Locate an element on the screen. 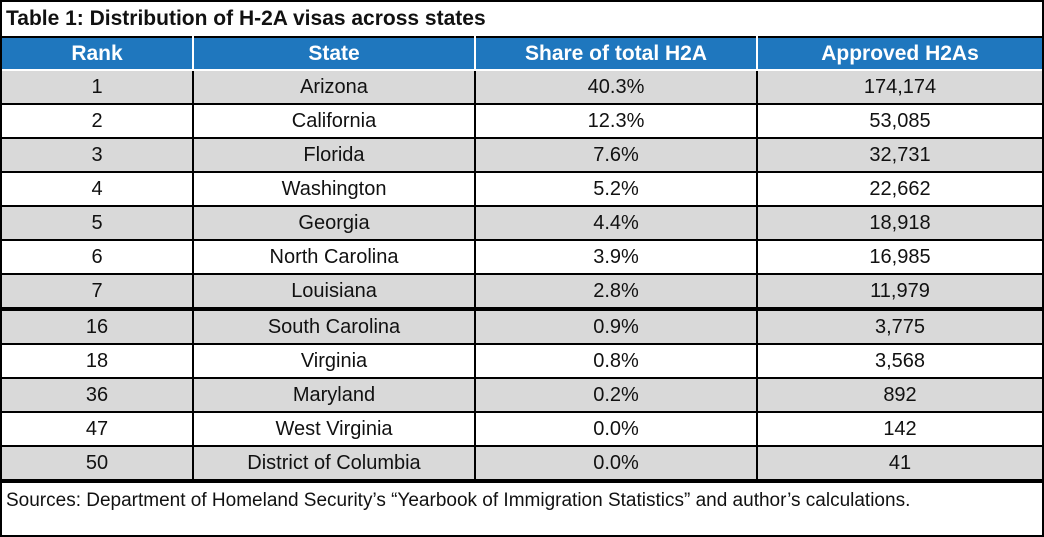  table-row: 18 Virginia 0.8% 3,568 is located at coordinates (522, 361).